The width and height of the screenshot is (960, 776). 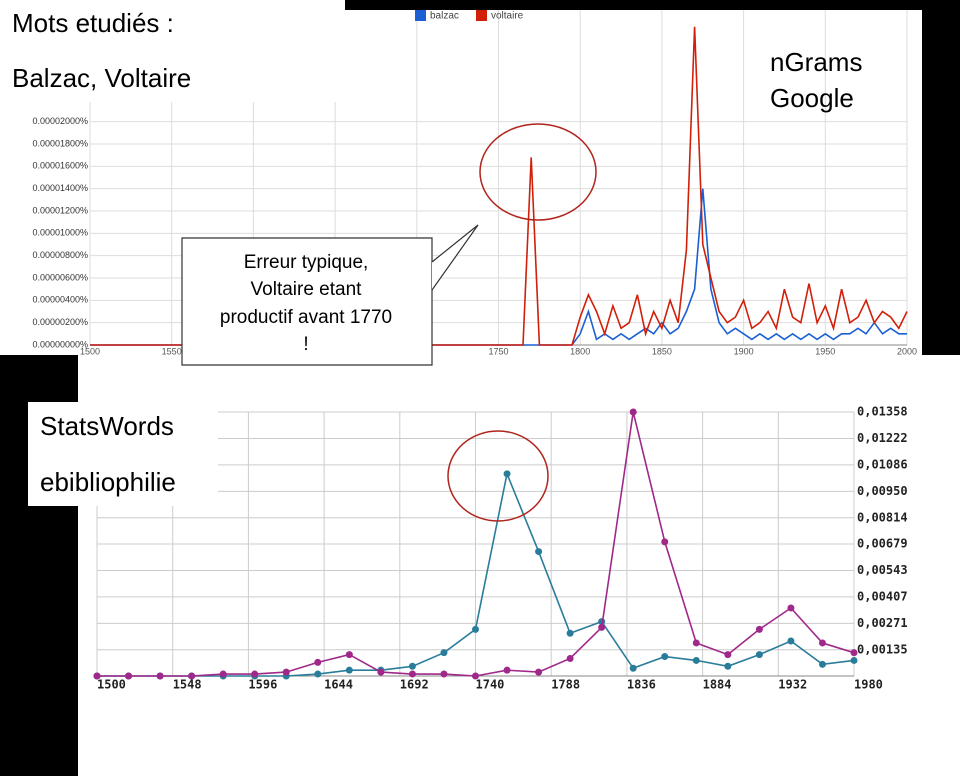 What do you see at coordinates (338, 685) in the screenshot?
I see `x-tick-label: 1644` at bounding box center [338, 685].